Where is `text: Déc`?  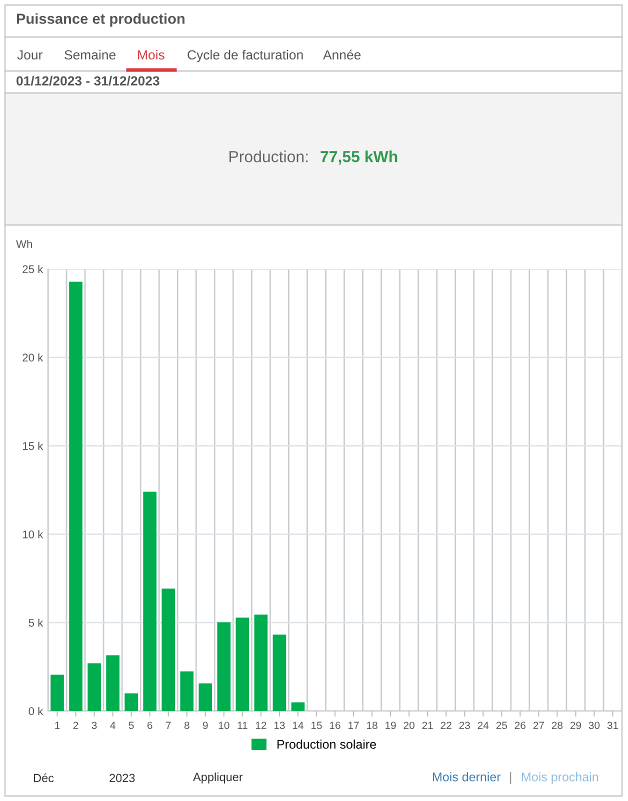
text: Déc is located at coordinates (44, 777).